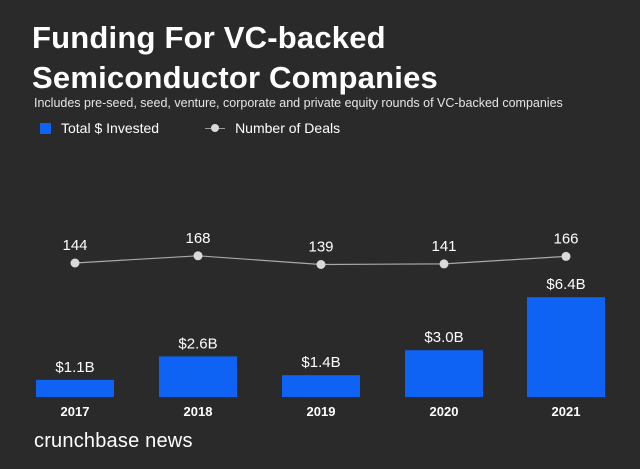 The height and width of the screenshot is (469, 640). I want to click on x-tick-label: 2019, so click(321, 411).